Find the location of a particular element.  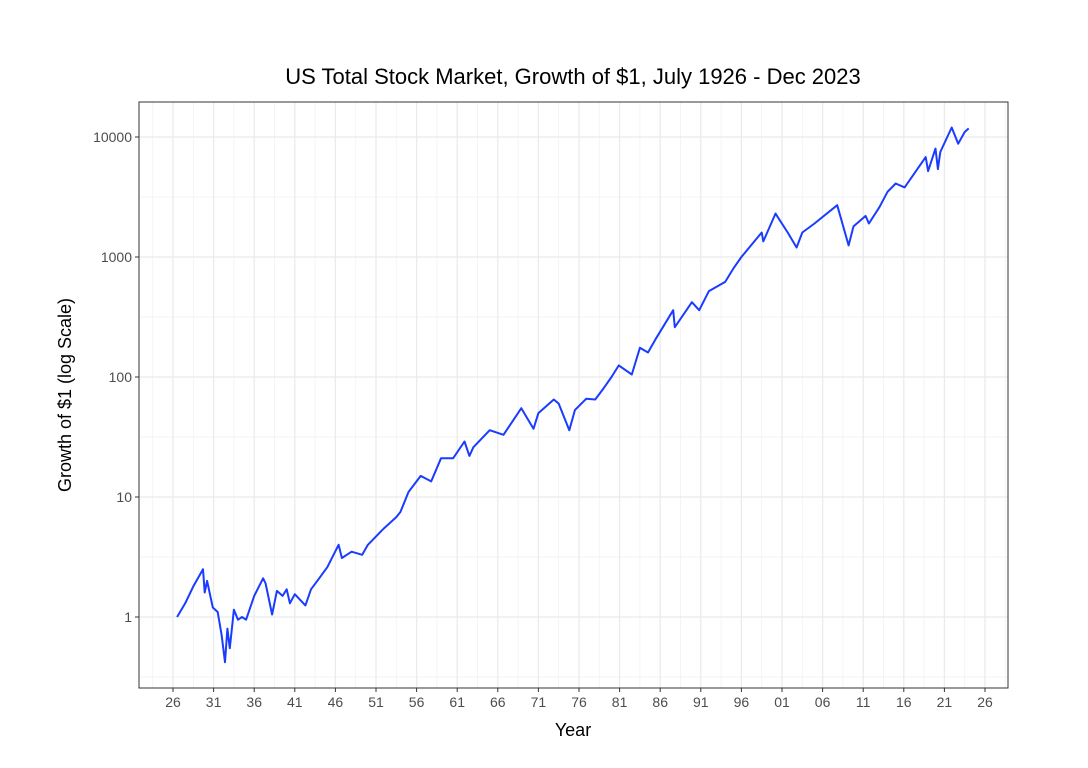

x-tick-label: 36 is located at coordinates (254, 702).